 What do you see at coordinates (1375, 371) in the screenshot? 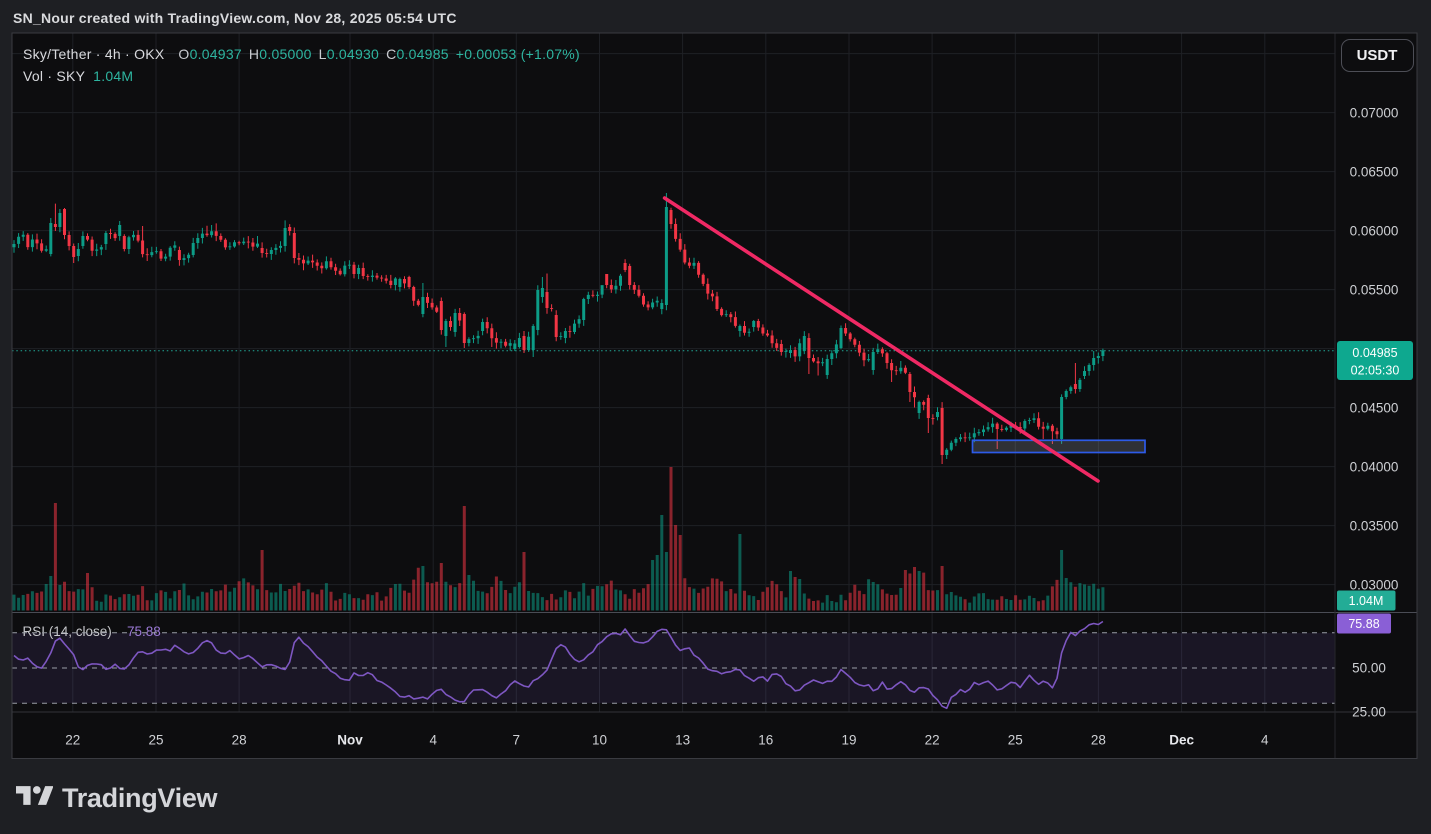
I see `svg-text: 02:05:30` at bounding box center [1375, 371].